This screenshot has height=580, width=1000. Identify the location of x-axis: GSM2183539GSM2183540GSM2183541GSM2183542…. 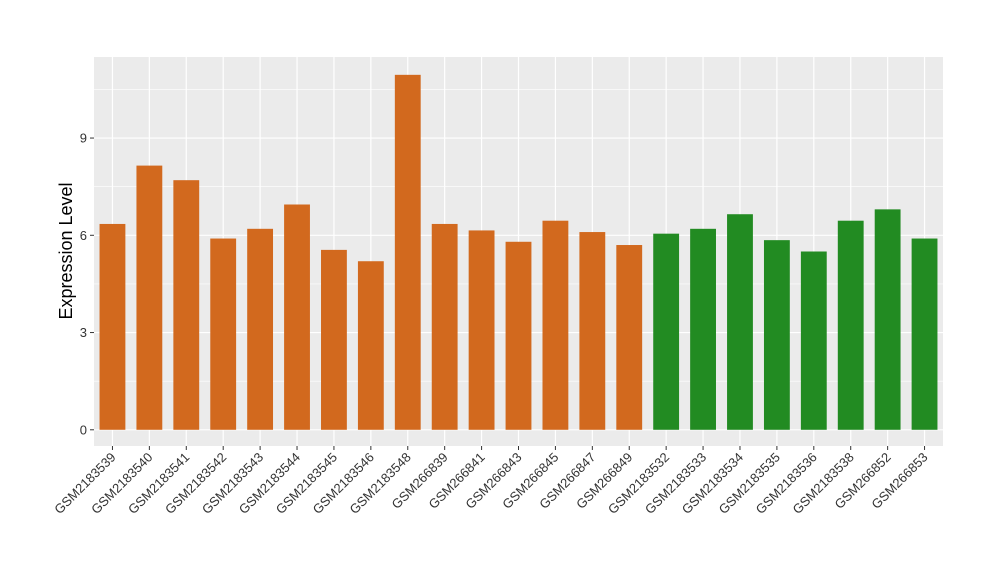
(491, 481).